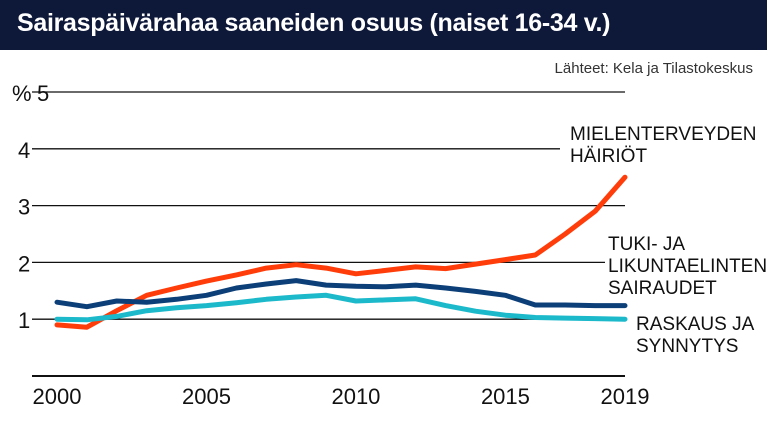  What do you see at coordinates (24, 207) in the screenshot?
I see `y-tick-label: 3` at bounding box center [24, 207].